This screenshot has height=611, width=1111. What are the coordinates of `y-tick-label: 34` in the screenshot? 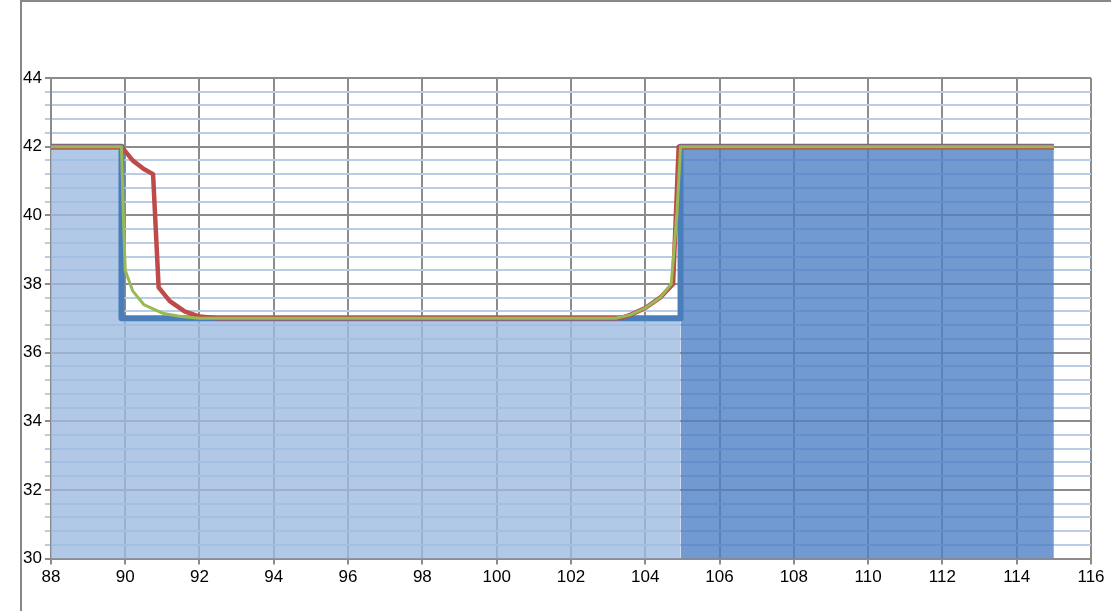 It's located at (32, 420).